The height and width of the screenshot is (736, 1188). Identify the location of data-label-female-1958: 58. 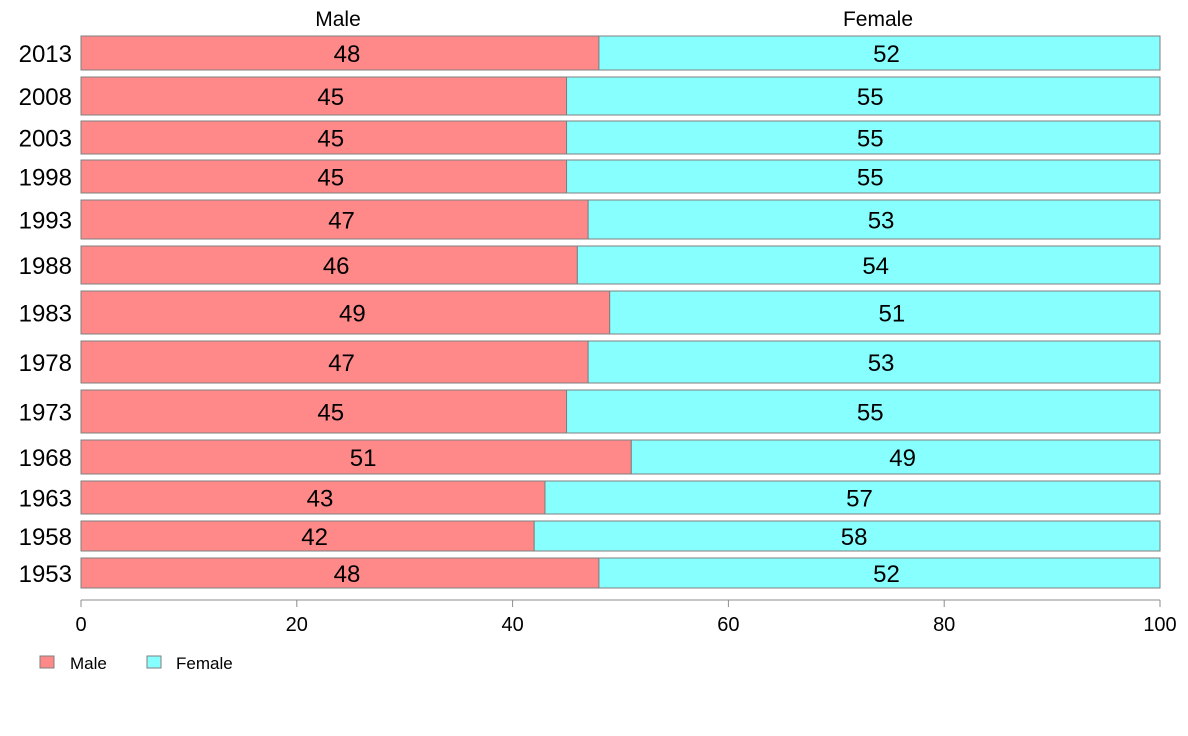
(854, 537).